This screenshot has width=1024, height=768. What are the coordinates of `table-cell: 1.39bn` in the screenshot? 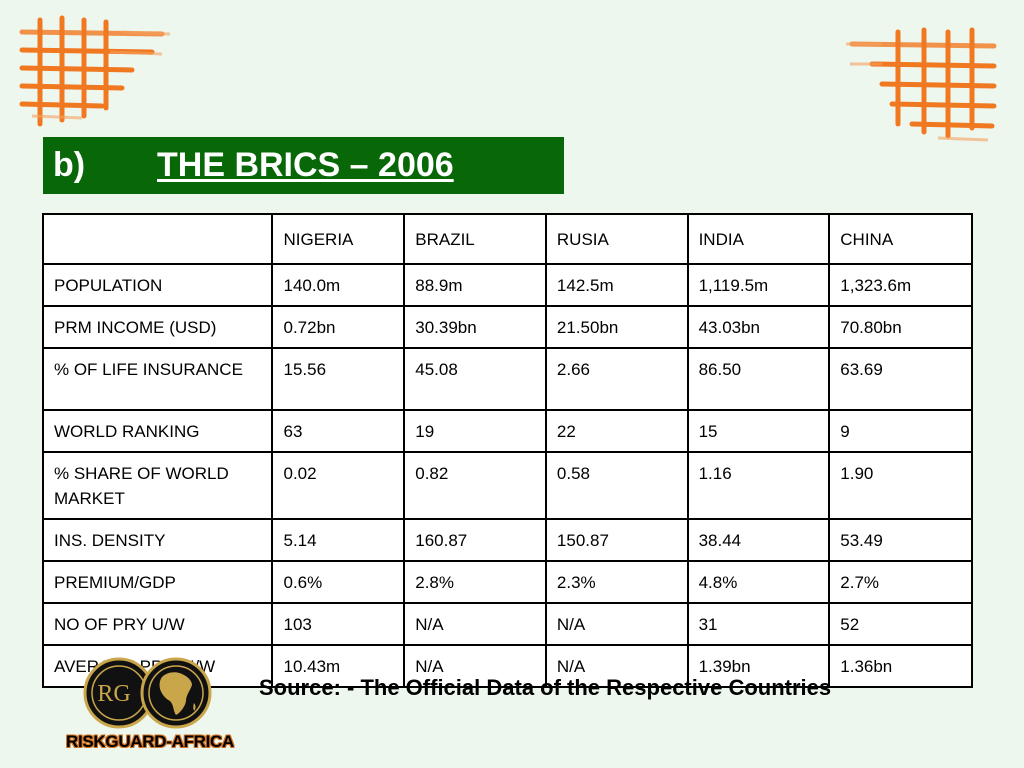 It's located at (758, 666).